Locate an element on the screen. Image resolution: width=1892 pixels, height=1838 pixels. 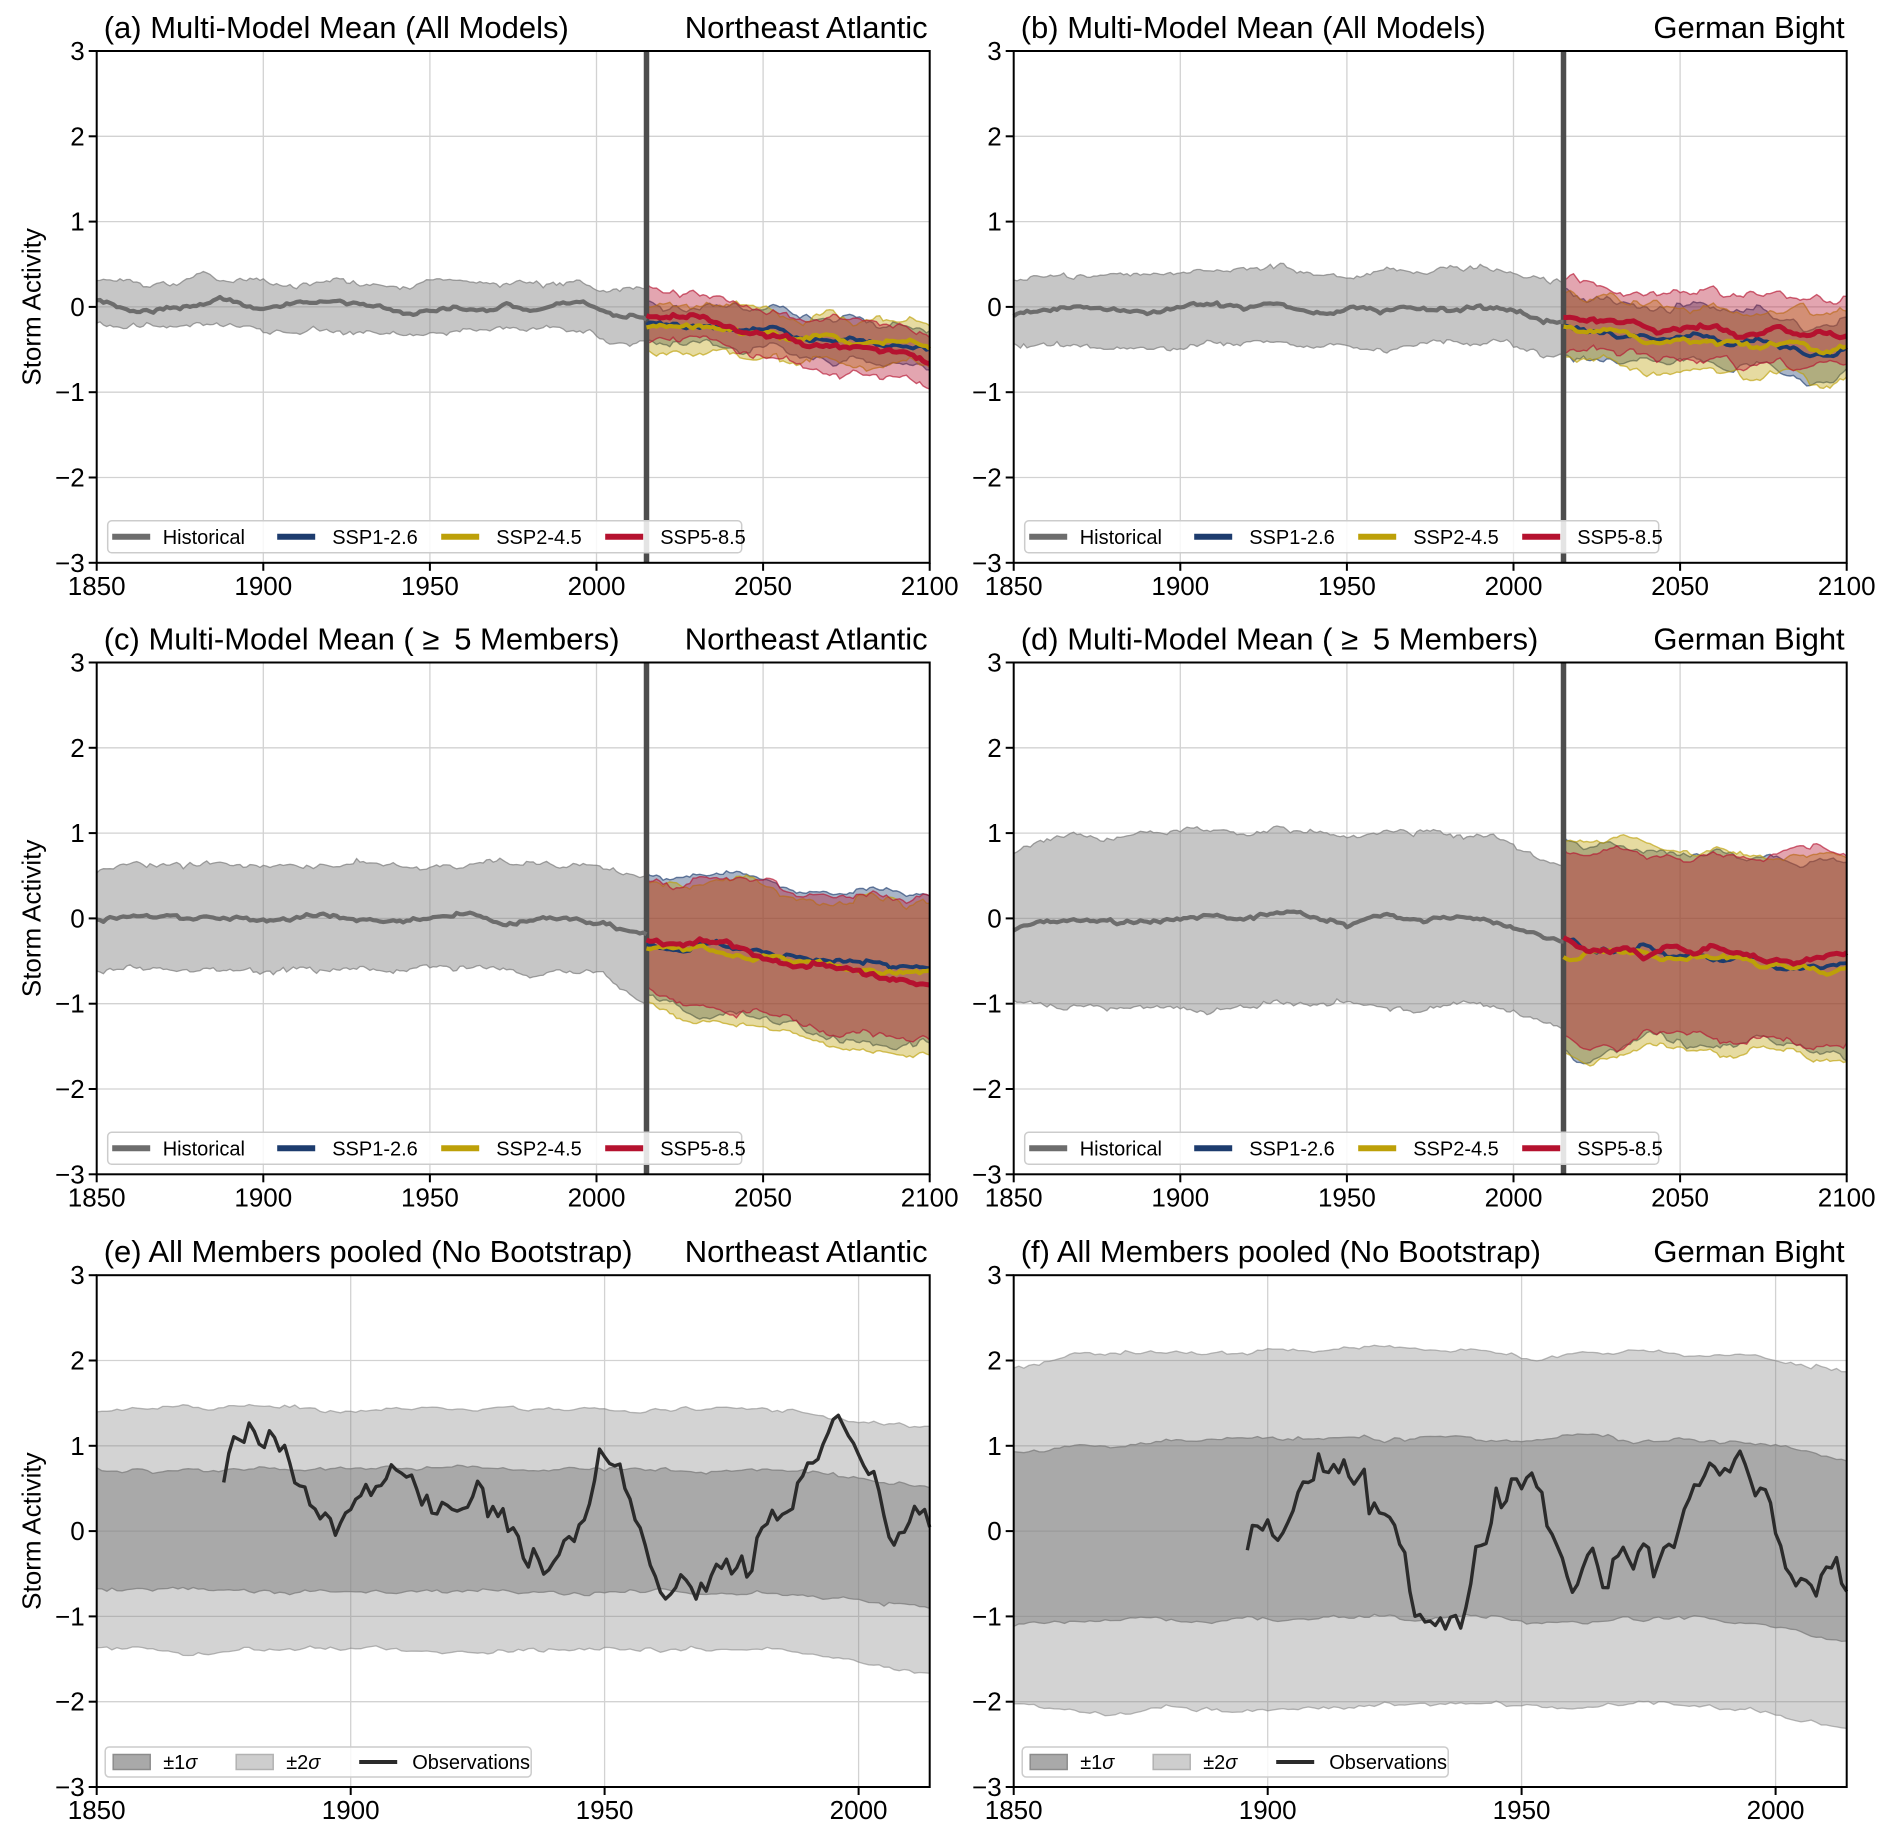
svg-text:(d) Multi-Model Mean ( ≥ 5 Me: (d) Multi-Model Mean ( ≥ 5 Members) is located at coordinates (1280, 639).